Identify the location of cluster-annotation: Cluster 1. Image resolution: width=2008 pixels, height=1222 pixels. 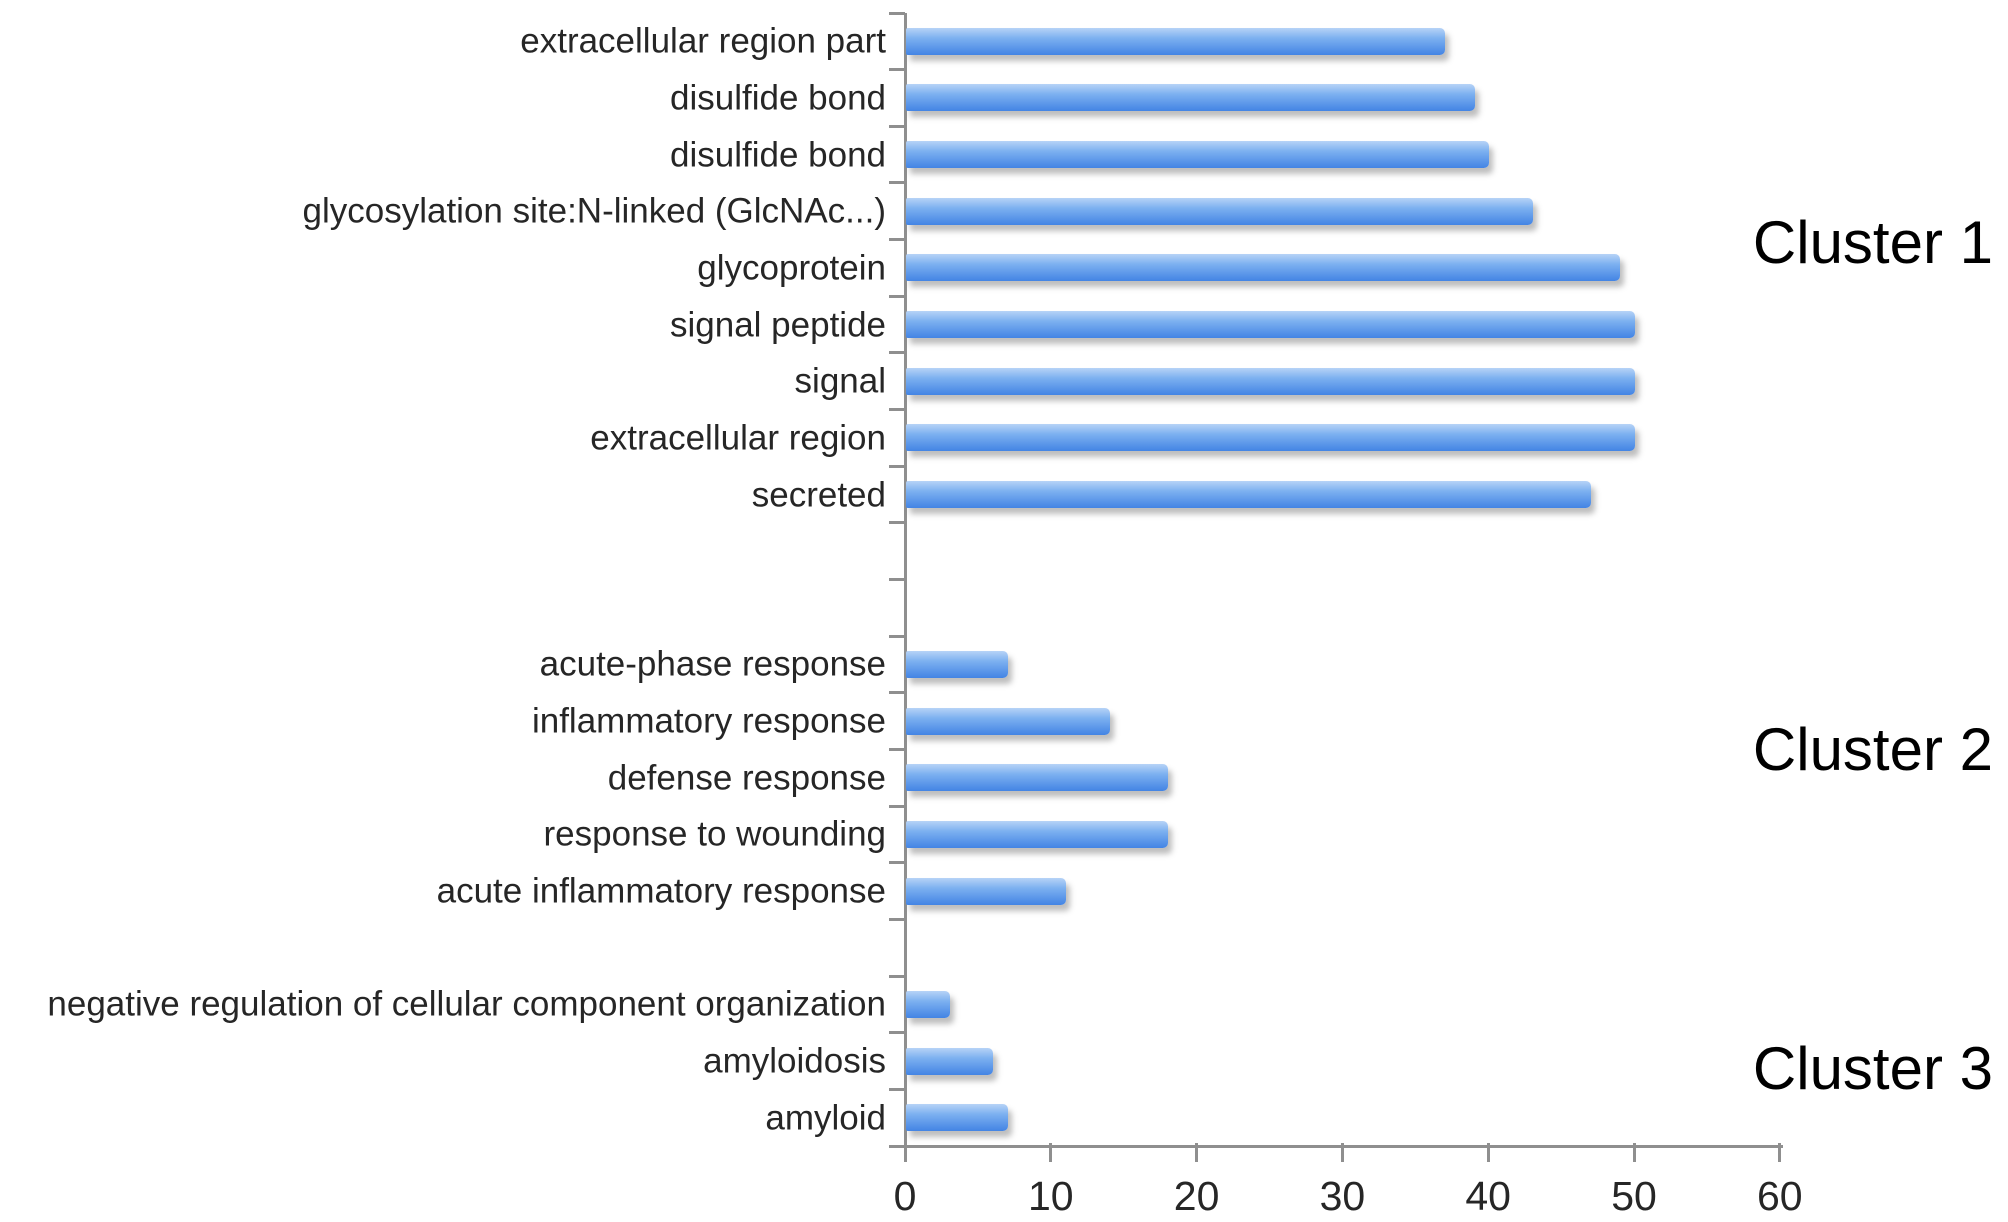
(1872, 242).